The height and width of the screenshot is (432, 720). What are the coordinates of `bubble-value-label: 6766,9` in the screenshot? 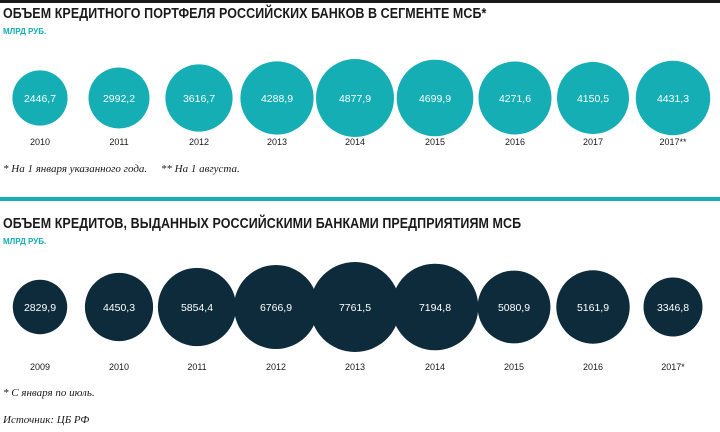 It's located at (276, 308).